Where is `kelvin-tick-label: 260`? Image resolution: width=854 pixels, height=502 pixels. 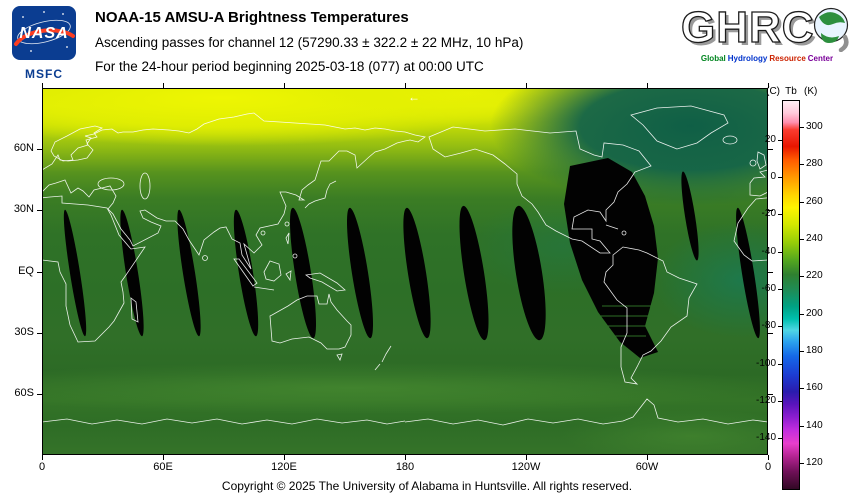 kelvin-tick-label: 260 is located at coordinates (814, 201).